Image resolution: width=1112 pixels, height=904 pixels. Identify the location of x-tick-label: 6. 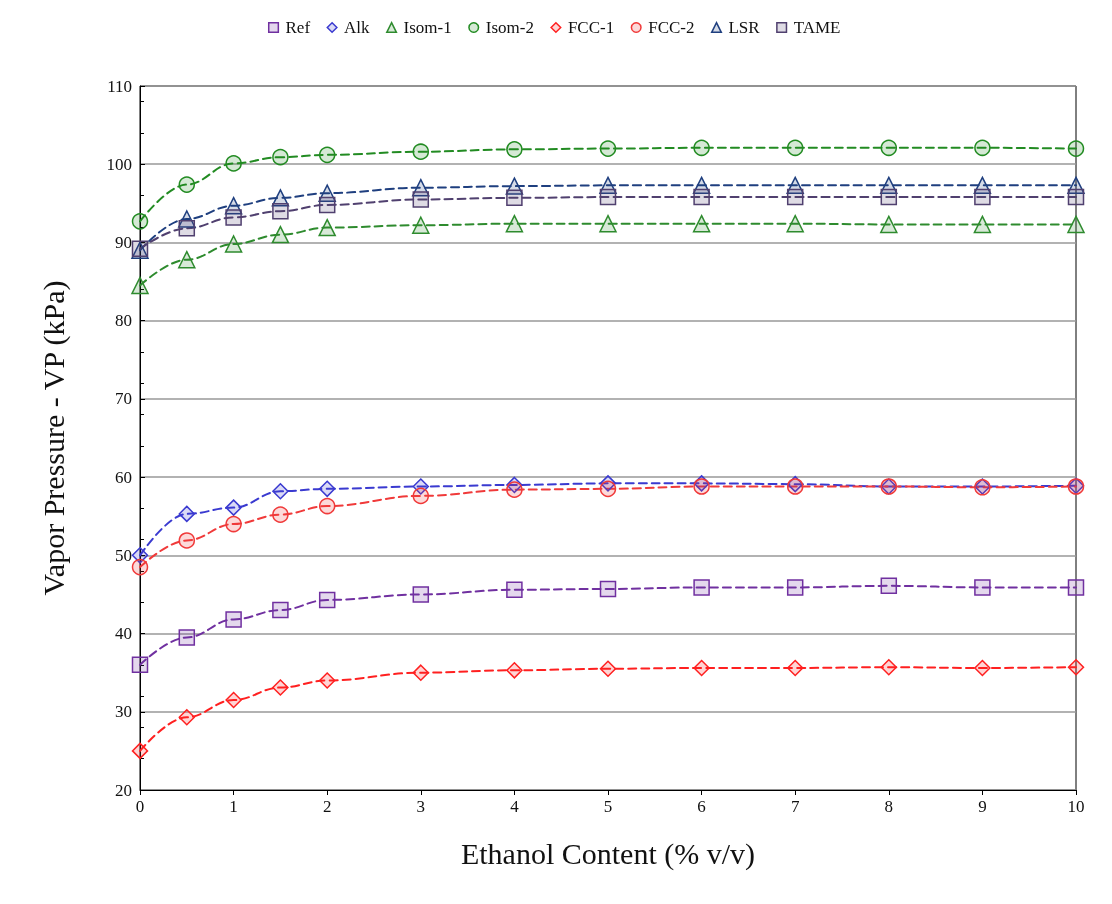
(701, 806).